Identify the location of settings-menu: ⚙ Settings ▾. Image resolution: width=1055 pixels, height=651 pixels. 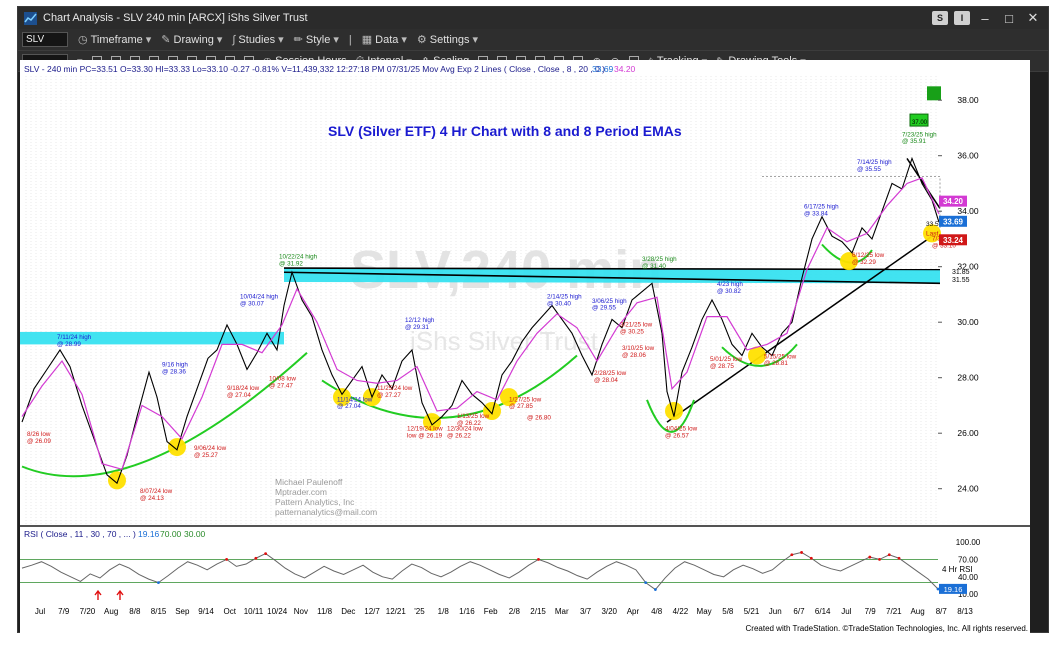
(447, 40).